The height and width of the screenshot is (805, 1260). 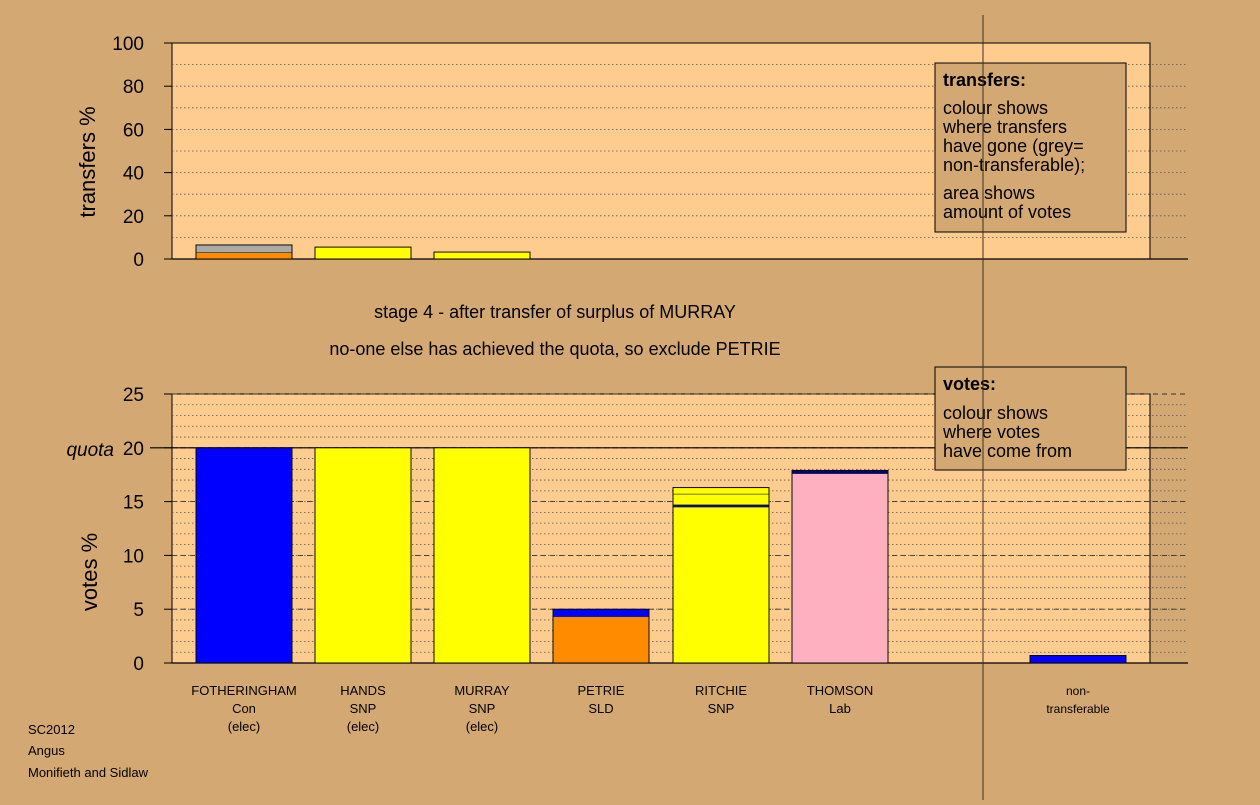 I want to click on category-label: RITCHIE, so click(x=721, y=690).